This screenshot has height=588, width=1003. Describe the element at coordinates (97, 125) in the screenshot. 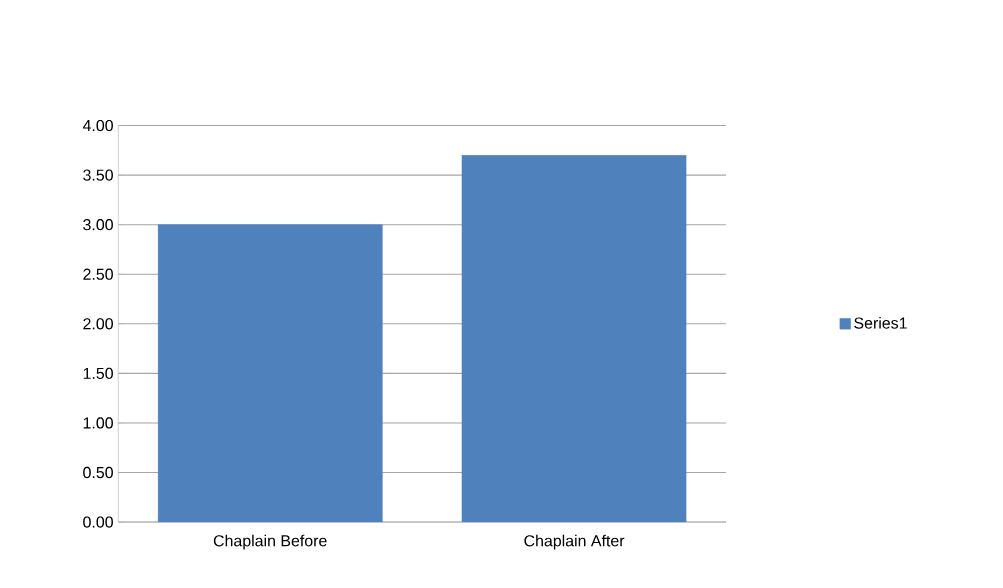

I see `y-tick-label: 4.00` at that location.